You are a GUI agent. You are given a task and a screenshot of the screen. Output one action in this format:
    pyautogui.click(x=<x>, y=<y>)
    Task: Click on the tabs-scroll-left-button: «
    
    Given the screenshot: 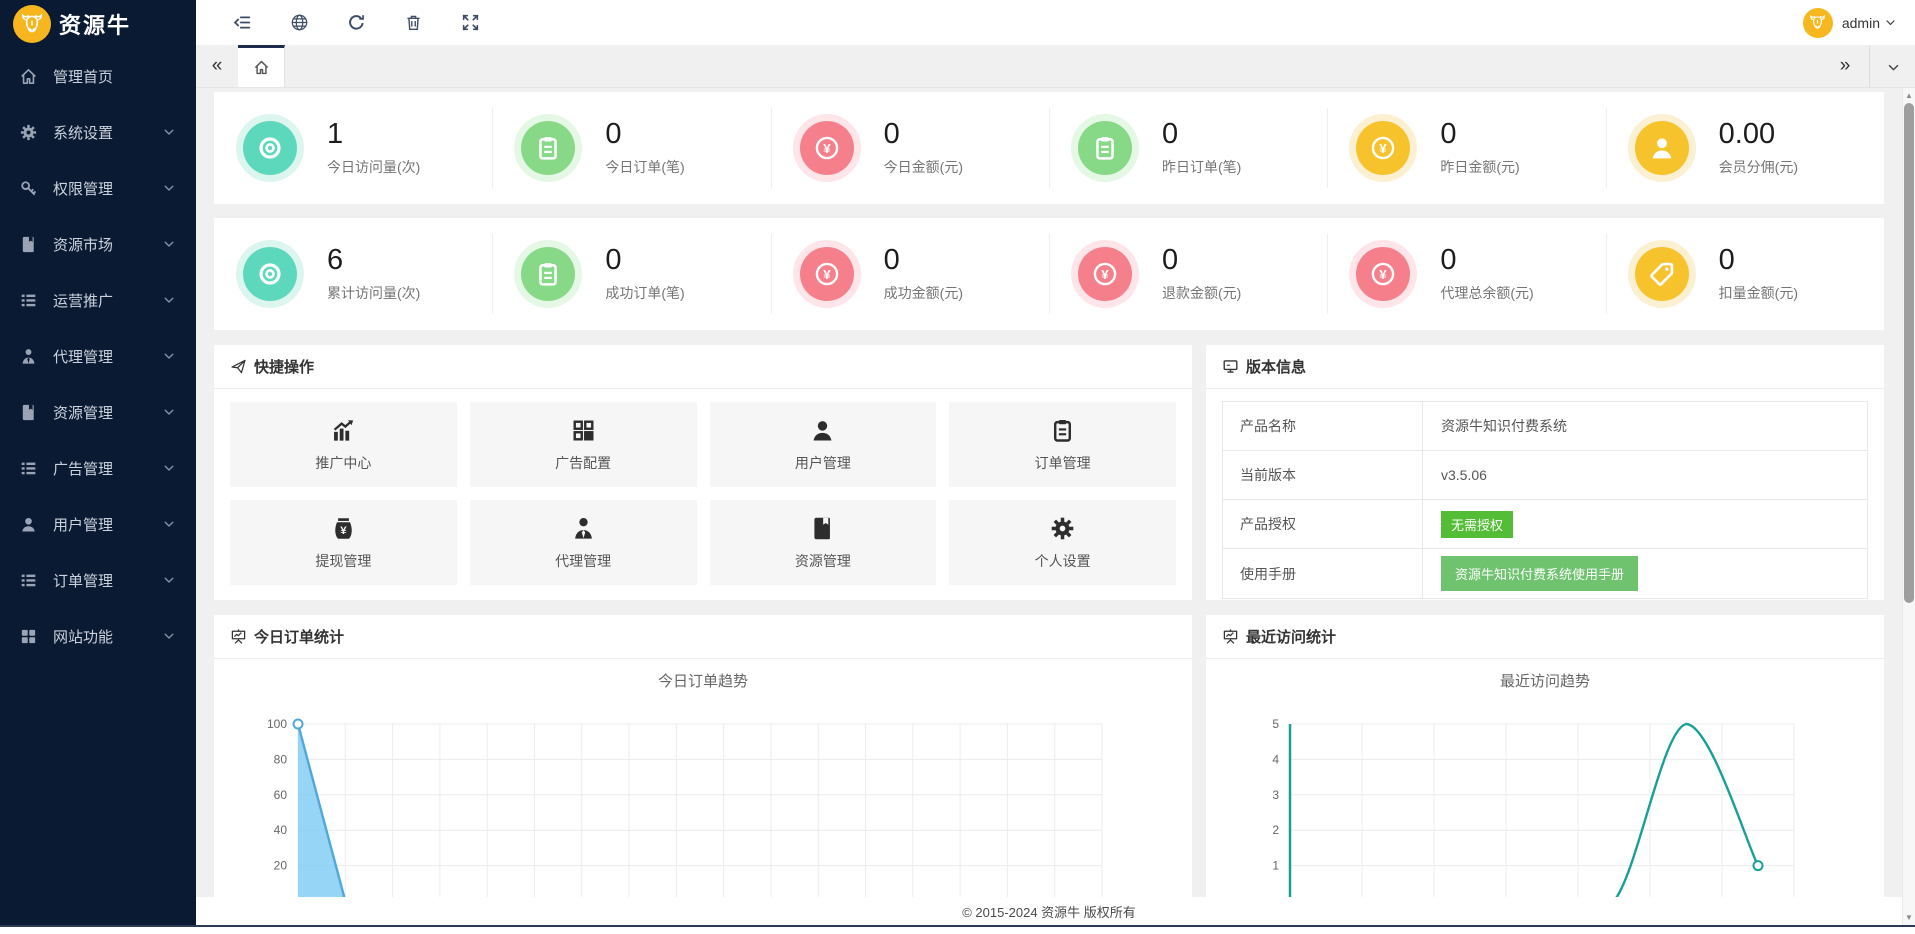 What is the action you would take?
    pyautogui.click(x=217, y=65)
    